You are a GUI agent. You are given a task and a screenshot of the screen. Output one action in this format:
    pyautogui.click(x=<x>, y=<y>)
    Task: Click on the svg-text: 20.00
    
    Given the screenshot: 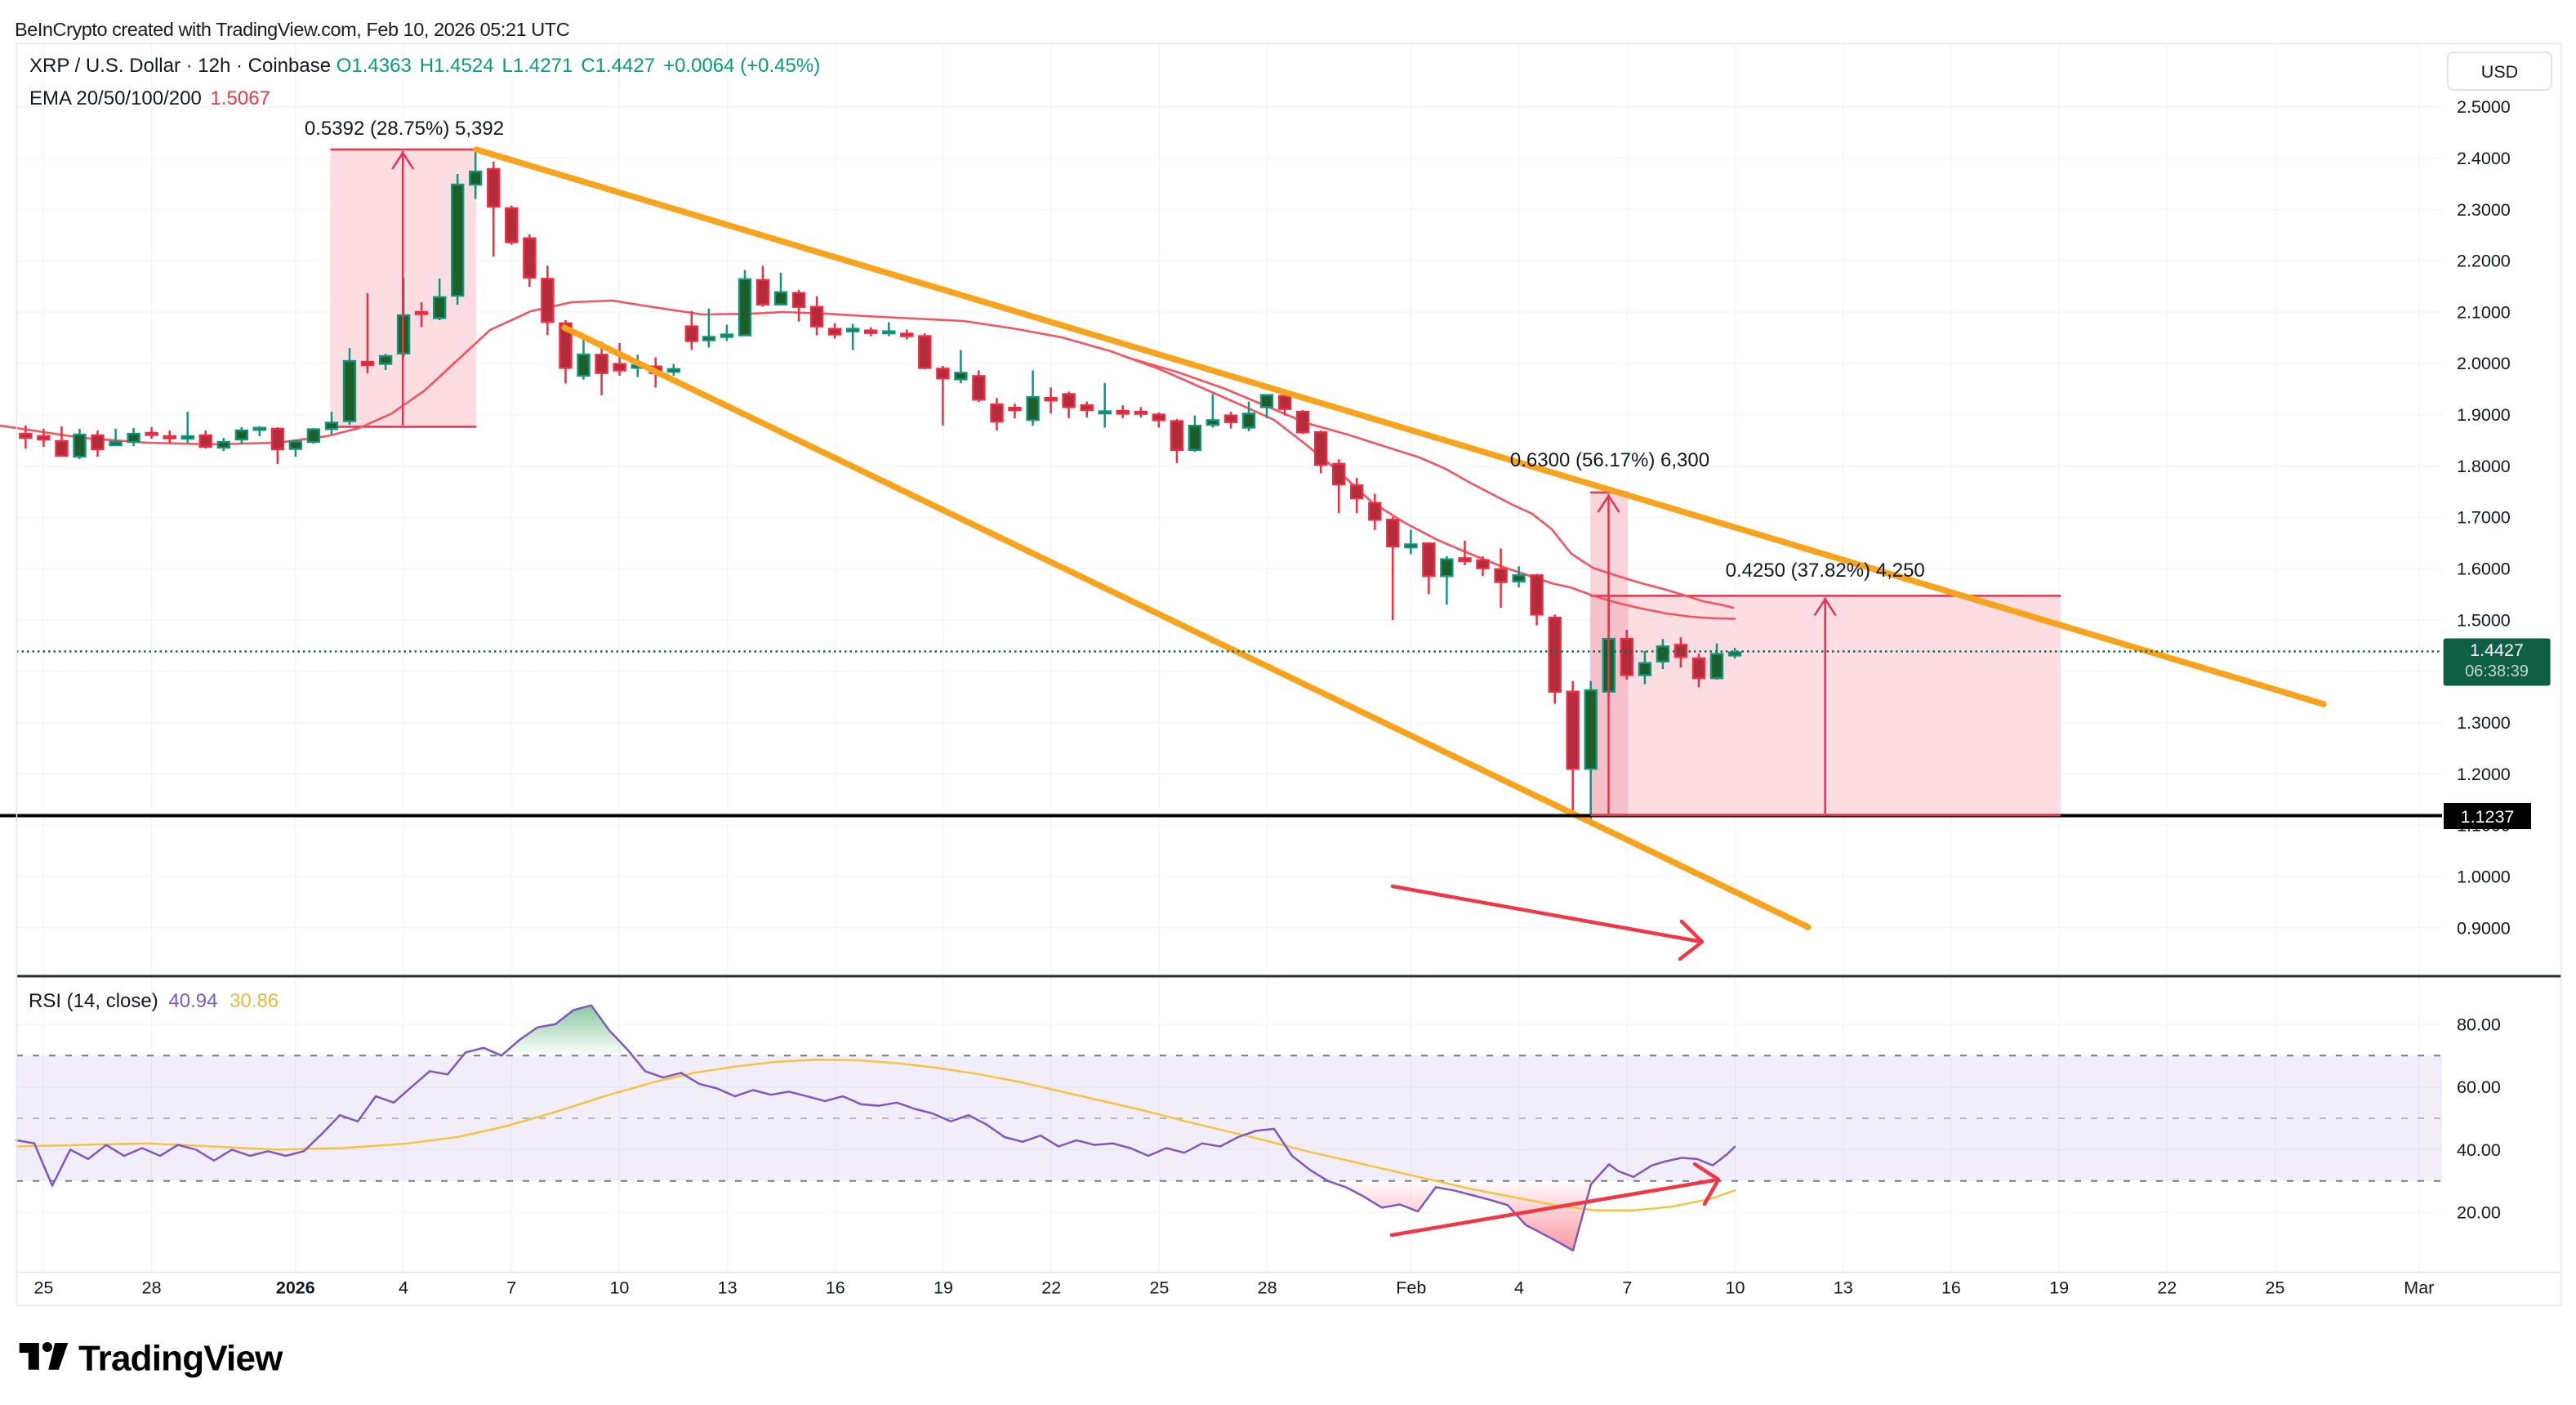 What is the action you would take?
    pyautogui.click(x=2479, y=1213)
    